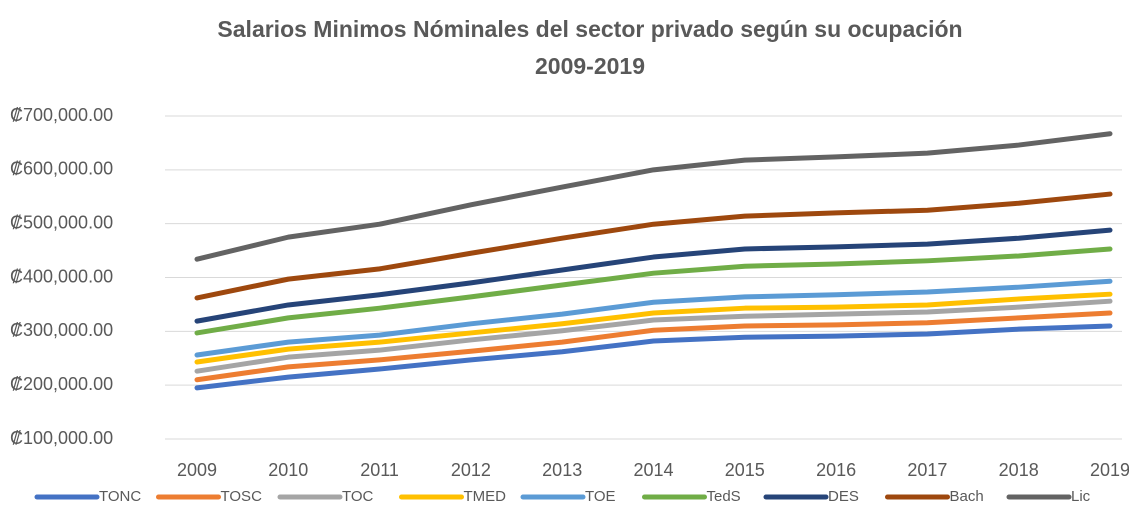  Describe the element at coordinates (471, 470) in the screenshot. I see `x-tick-label: 2012` at that location.